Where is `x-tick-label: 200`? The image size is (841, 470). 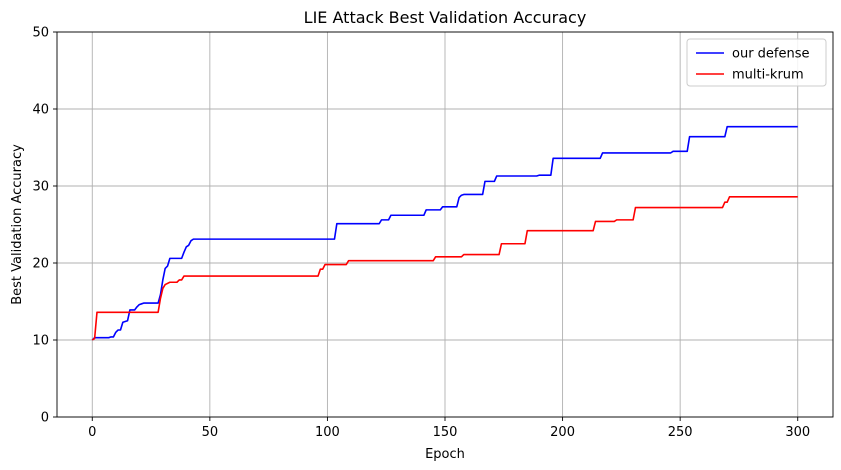
x-tick-label: 200 is located at coordinates (562, 432).